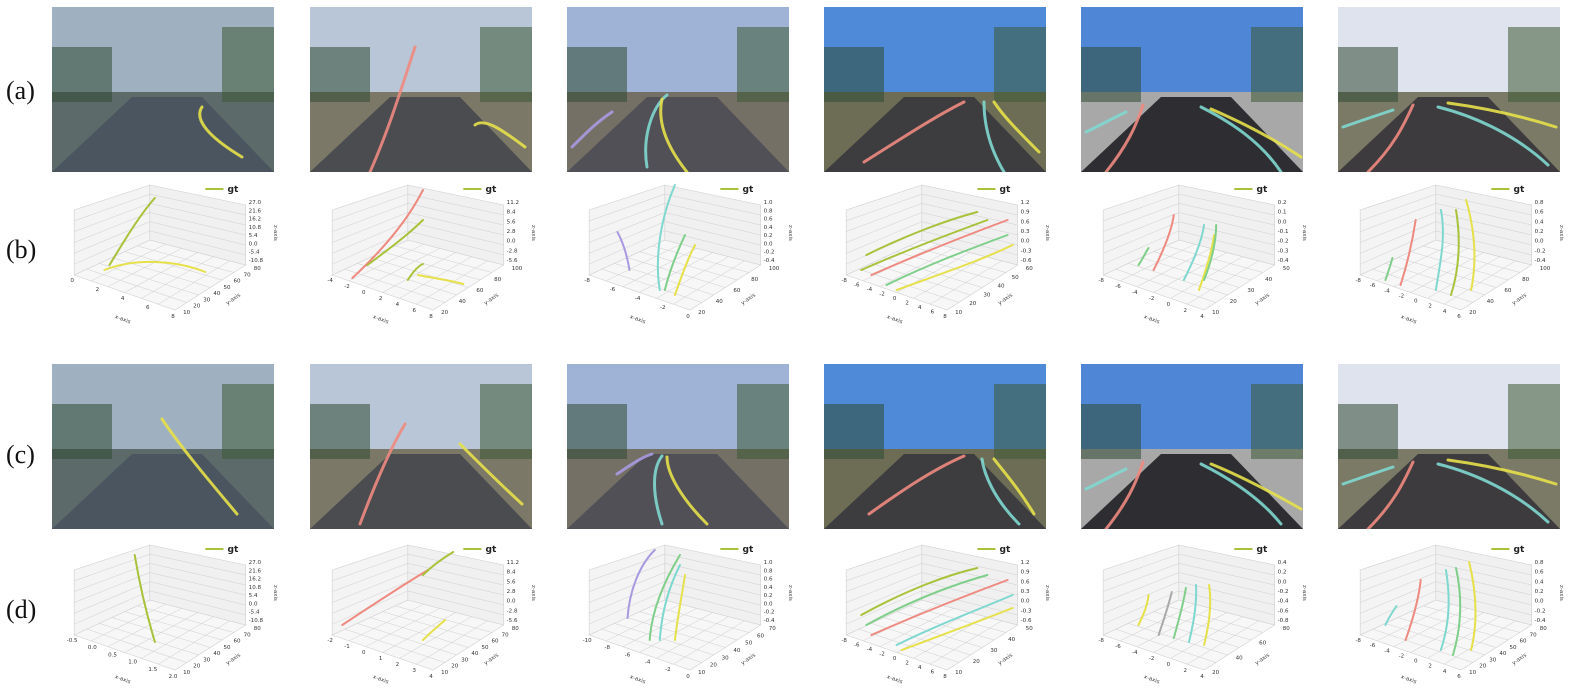 The width and height of the screenshot is (1578, 689). What do you see at coordinates (623, 251) in the screenshot?
I see `lane-curve-purple` at bounding box center [623, 251].